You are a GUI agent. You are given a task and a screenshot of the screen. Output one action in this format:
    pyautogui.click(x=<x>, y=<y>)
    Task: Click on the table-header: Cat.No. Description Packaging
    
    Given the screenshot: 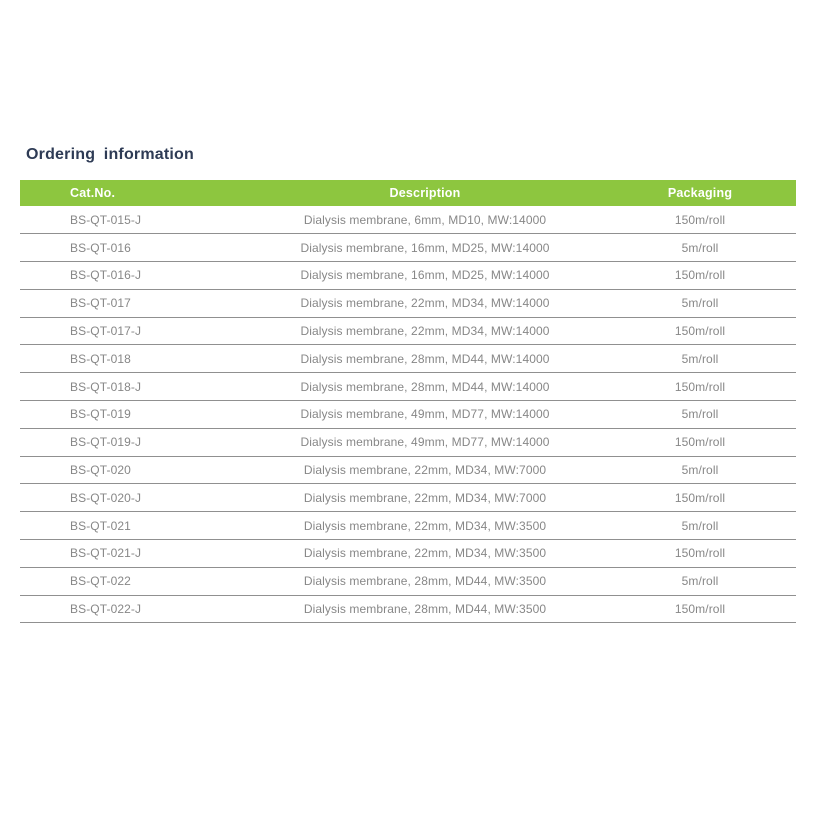 What is the action you would take?
    pyautogui.click(x=408, y=193)
    